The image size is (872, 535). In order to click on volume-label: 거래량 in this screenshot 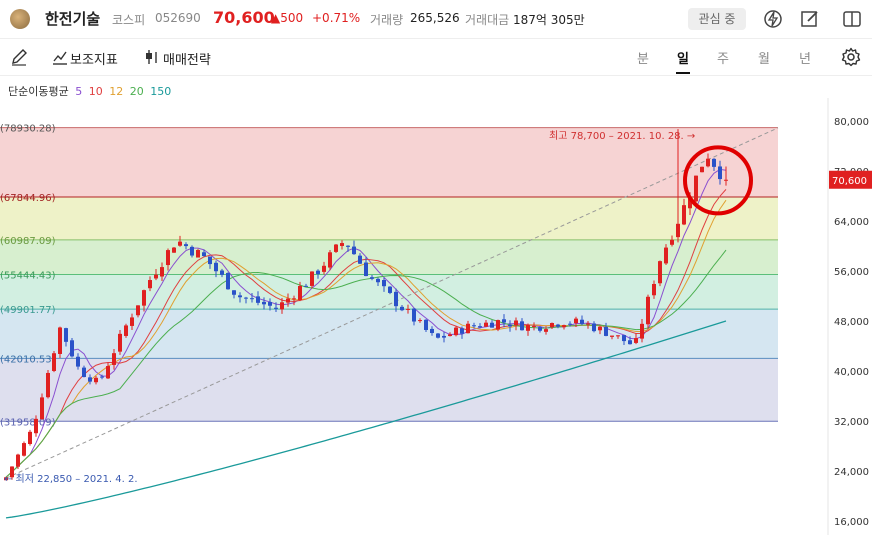, I will do `click(387, 20)`.